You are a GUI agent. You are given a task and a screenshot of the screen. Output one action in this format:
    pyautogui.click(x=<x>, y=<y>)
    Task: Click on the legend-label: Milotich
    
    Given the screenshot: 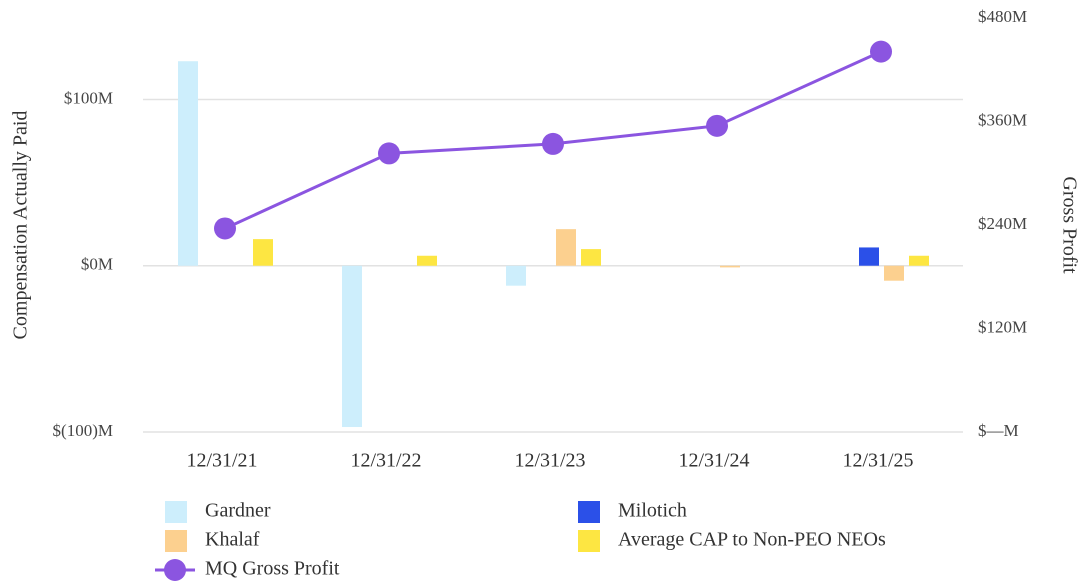 What is the action you would take?
    pyautogui.click(x=652, y=511)
    